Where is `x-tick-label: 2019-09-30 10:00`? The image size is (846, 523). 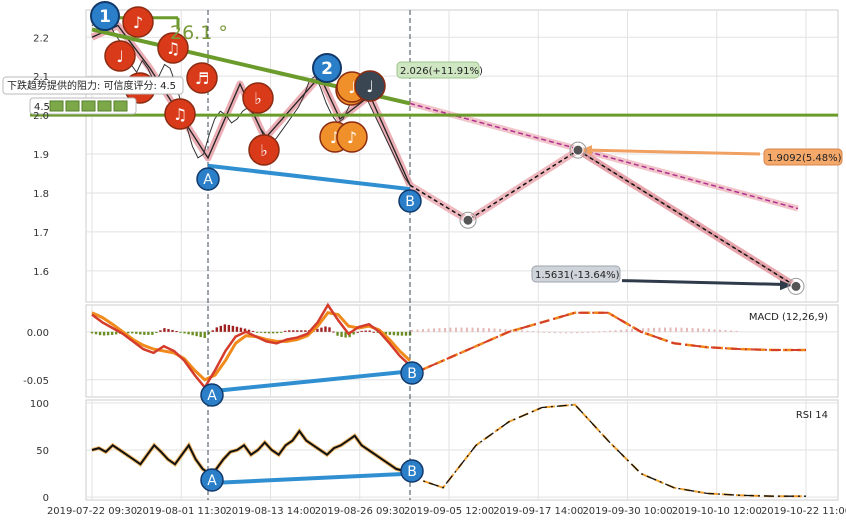
x-tick-label: 2019-09-30 10:00 is located at coordinates (627, 511).